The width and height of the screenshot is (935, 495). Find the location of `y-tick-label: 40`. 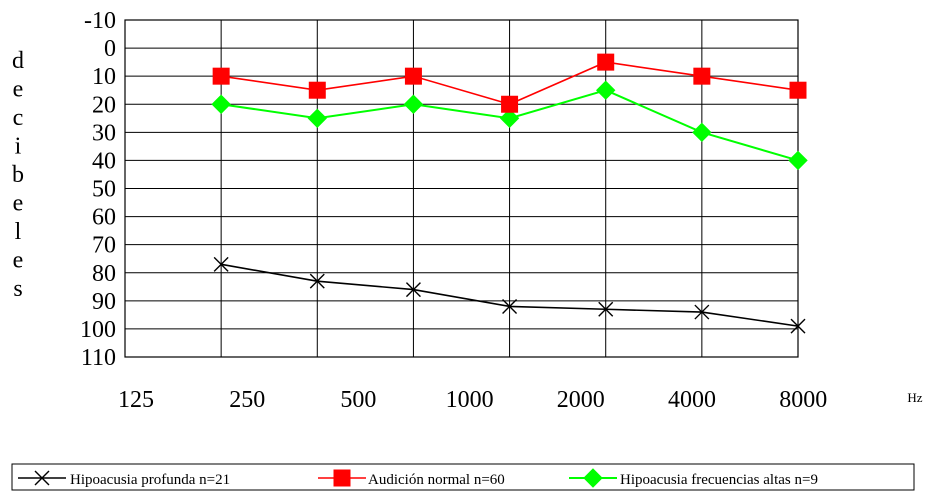

y-tick-label: 40 is located at coordinates (104, 161).